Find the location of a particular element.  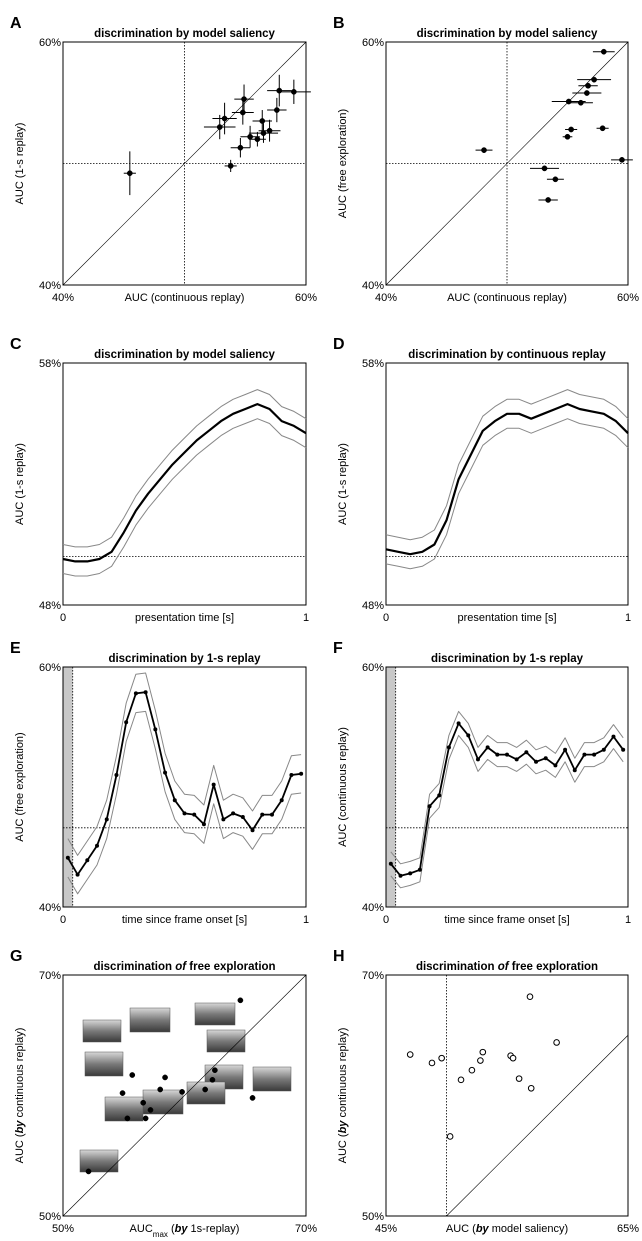

y-tick-label: 48% is located at coordinates (50, 606).